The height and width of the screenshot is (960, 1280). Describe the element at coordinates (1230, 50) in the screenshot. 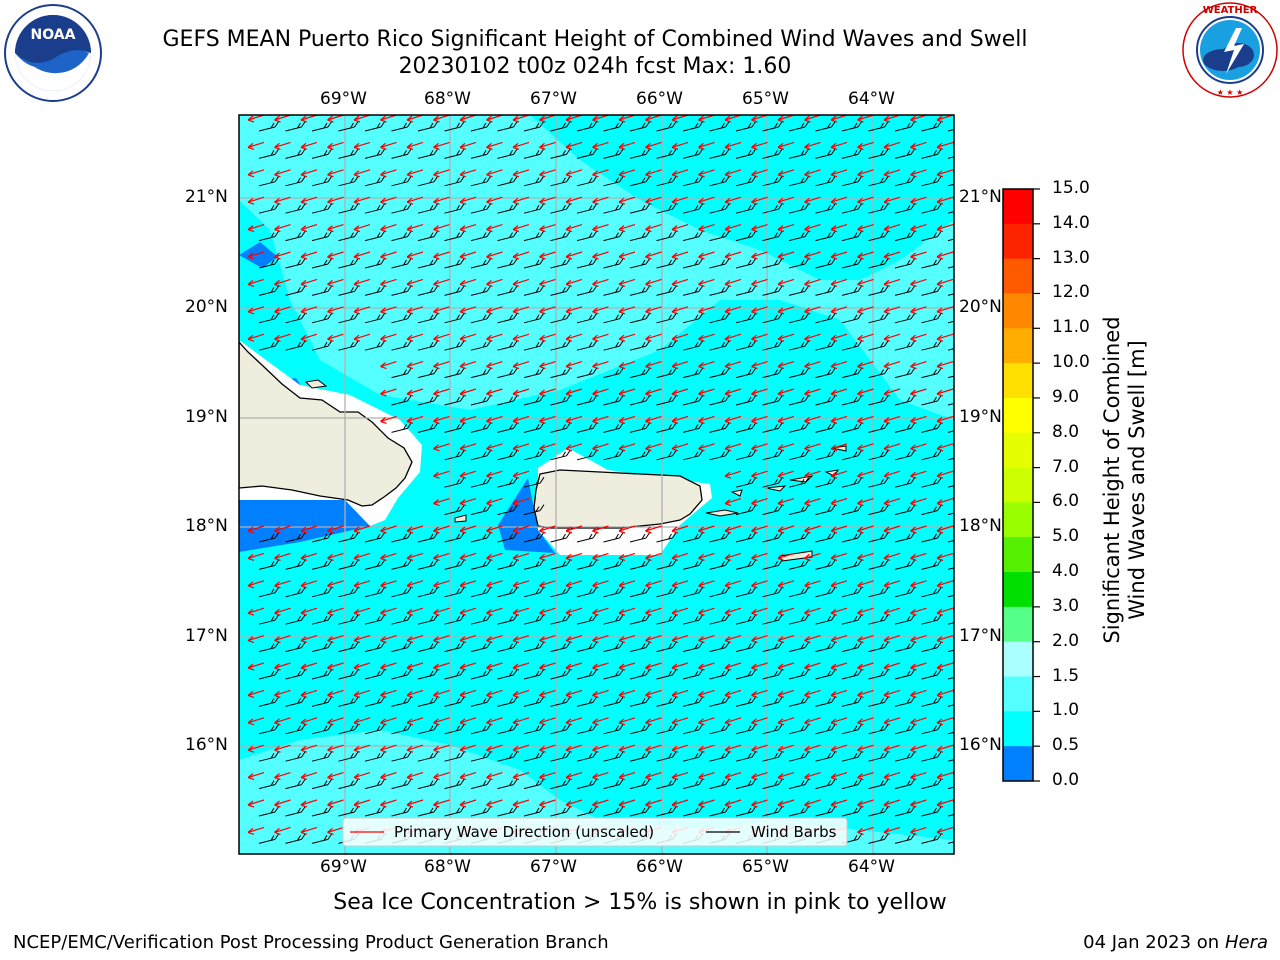

I see `nws-seal-icon: WEATHER ★ ★ ★` at that location.